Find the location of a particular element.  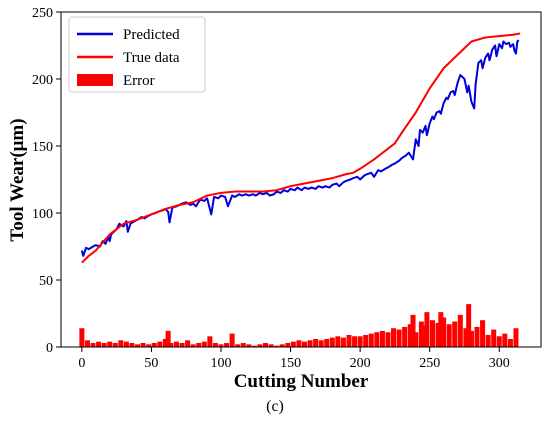

y-tick-label: 200 is located at coordinates (42, 80).